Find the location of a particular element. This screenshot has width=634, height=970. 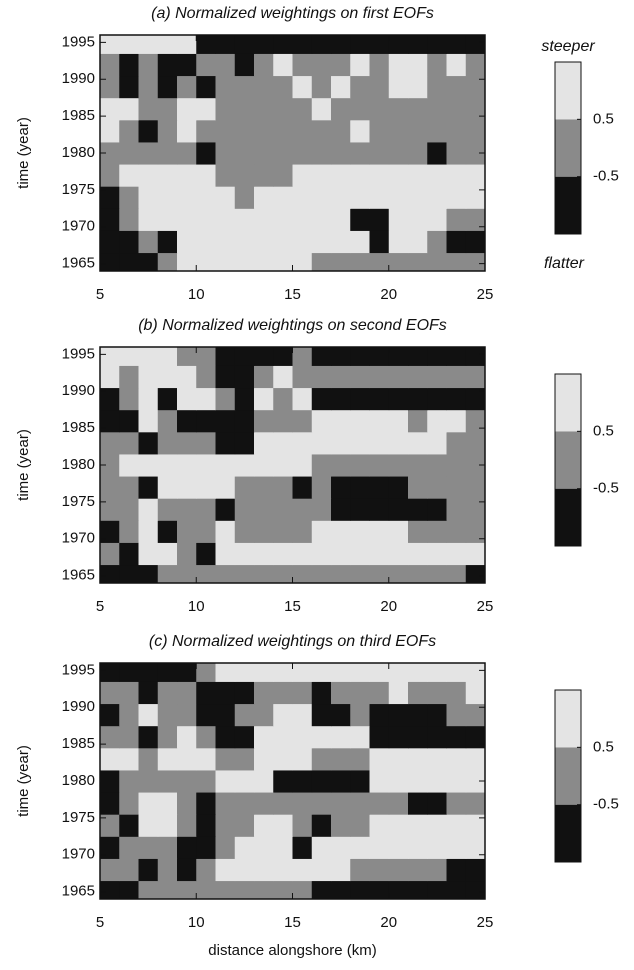

colorbar-tick-label: 0.5 is located at coordinates (603, 118).